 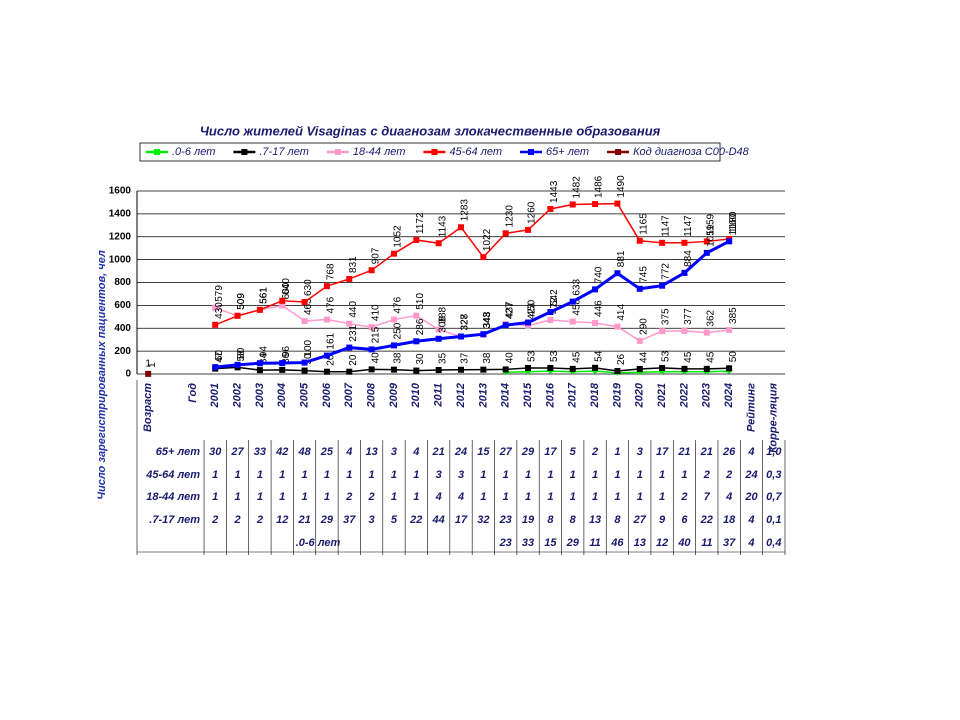 I want to click on y-tick-label: 1400, so click(x=120, y=214).